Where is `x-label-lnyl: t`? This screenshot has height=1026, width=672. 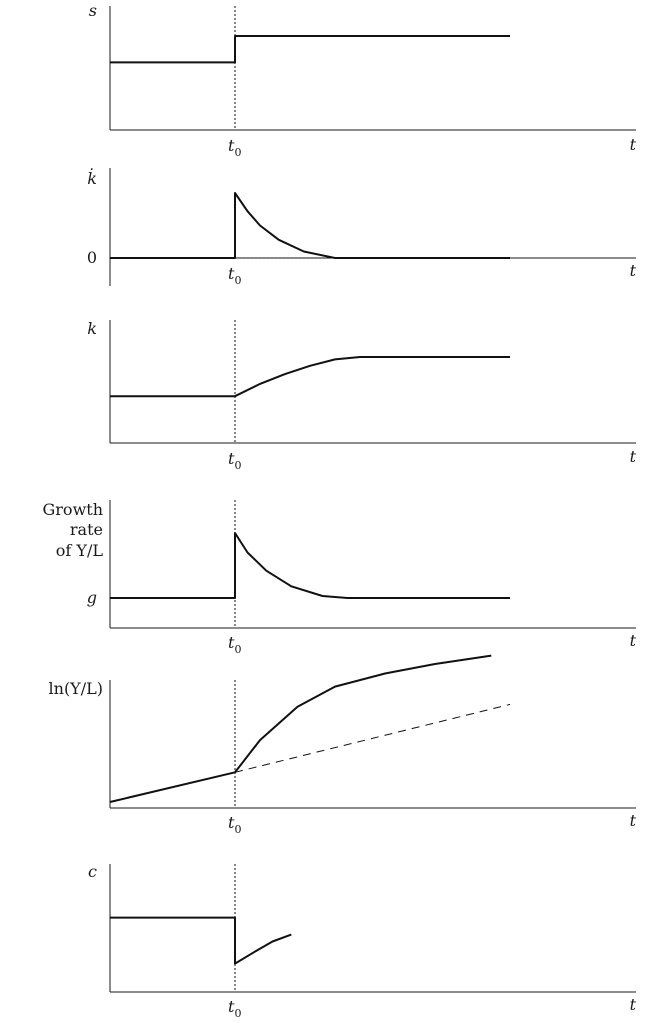 x-label-lnyl: t is located at coordinates (633, 820).